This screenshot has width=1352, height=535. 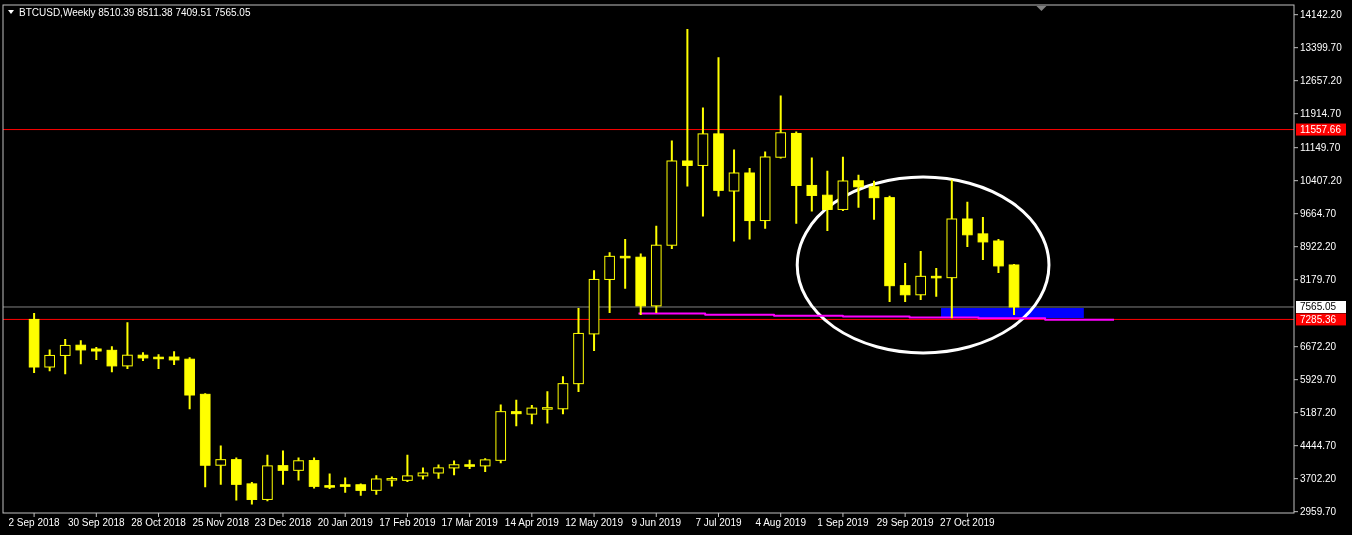 What do you see at coordinates (968, 522) in the screenshot?
I see `x-tick-label: 27 Oct 2019` at bounding box center [968, 522].